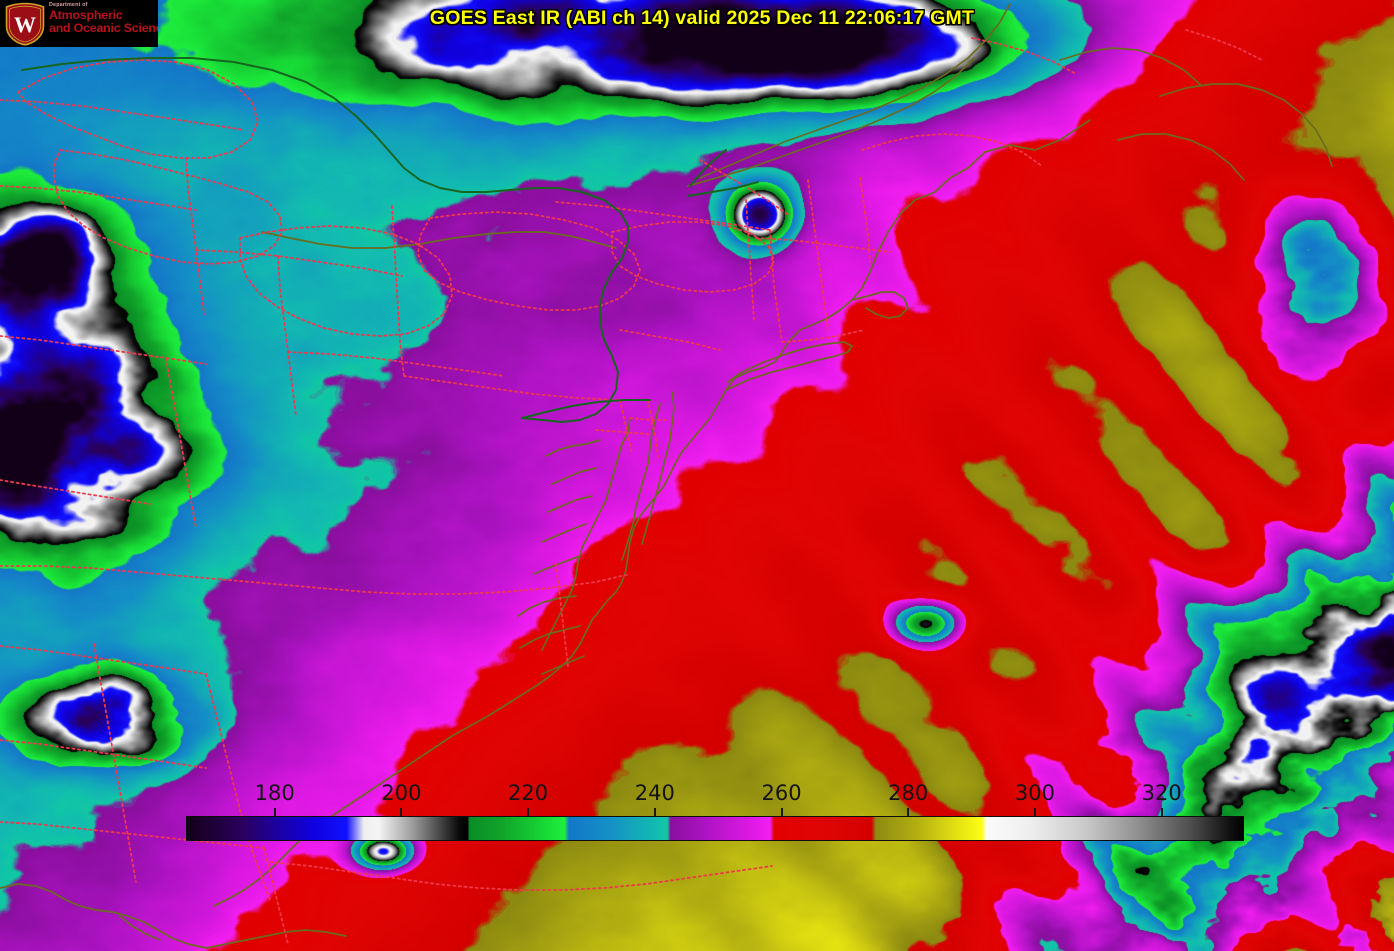  Describe the element at coordinates (1161, 793) in the screenshot. I see `colorbar-tick-label: 320` at that location.